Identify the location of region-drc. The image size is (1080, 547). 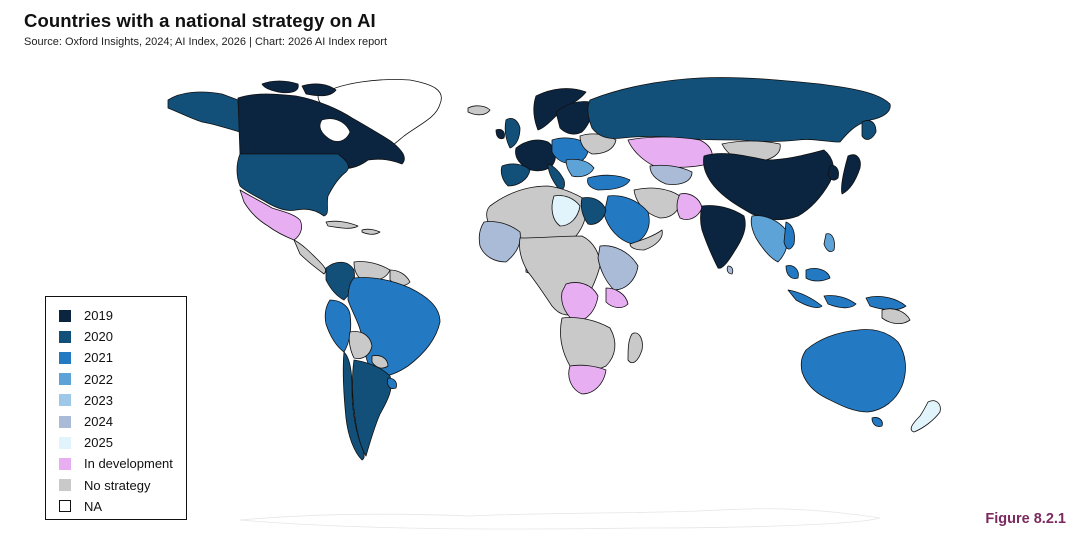
(580, 302).